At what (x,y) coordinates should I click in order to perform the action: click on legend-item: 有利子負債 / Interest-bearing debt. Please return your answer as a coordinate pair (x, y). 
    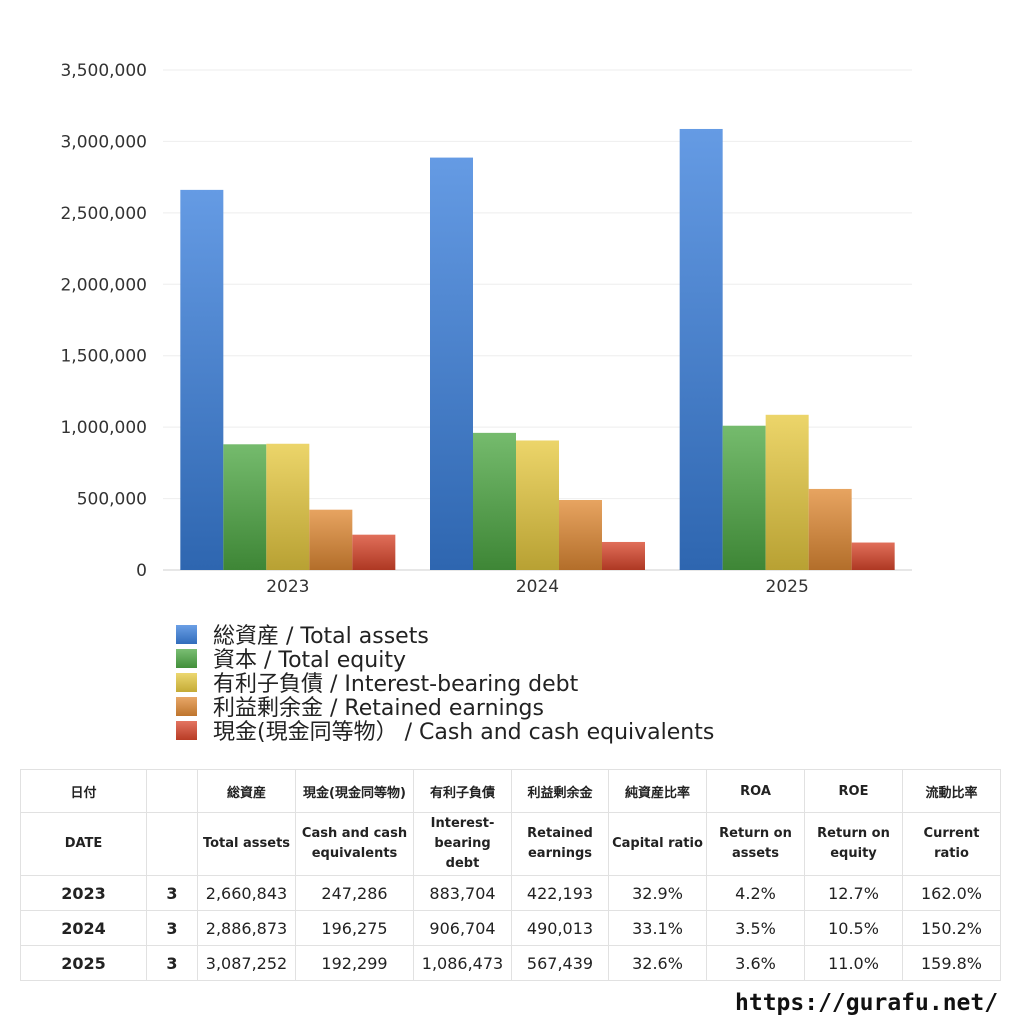
    Looking at the image, I should click on (445, 683).